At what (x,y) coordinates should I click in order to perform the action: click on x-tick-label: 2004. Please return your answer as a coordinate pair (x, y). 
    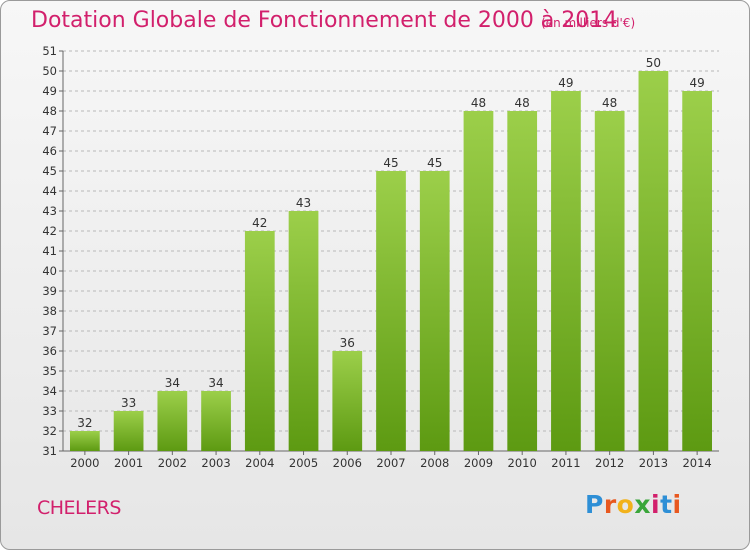
    Looking at the image, I should click on (259, 463).